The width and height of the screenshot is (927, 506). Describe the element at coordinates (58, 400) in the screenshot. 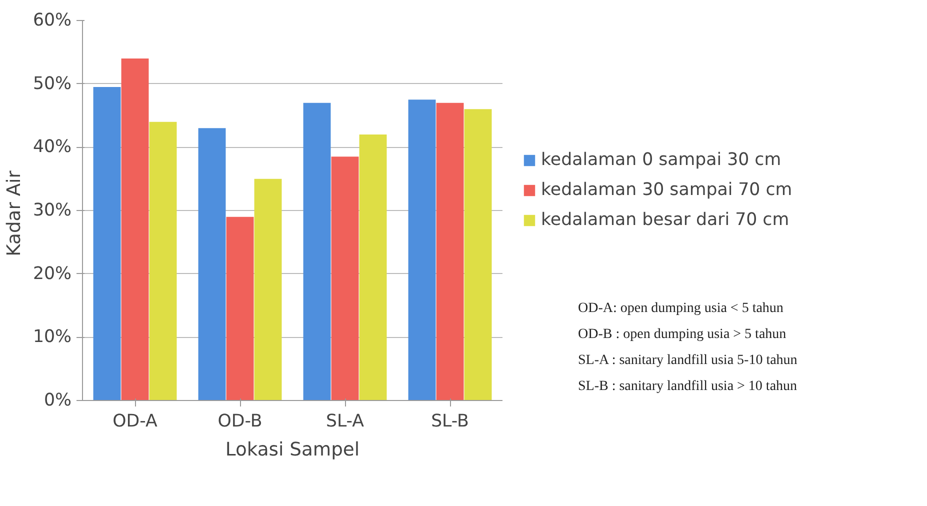

I see `y-tick-label: 0%` at that location.